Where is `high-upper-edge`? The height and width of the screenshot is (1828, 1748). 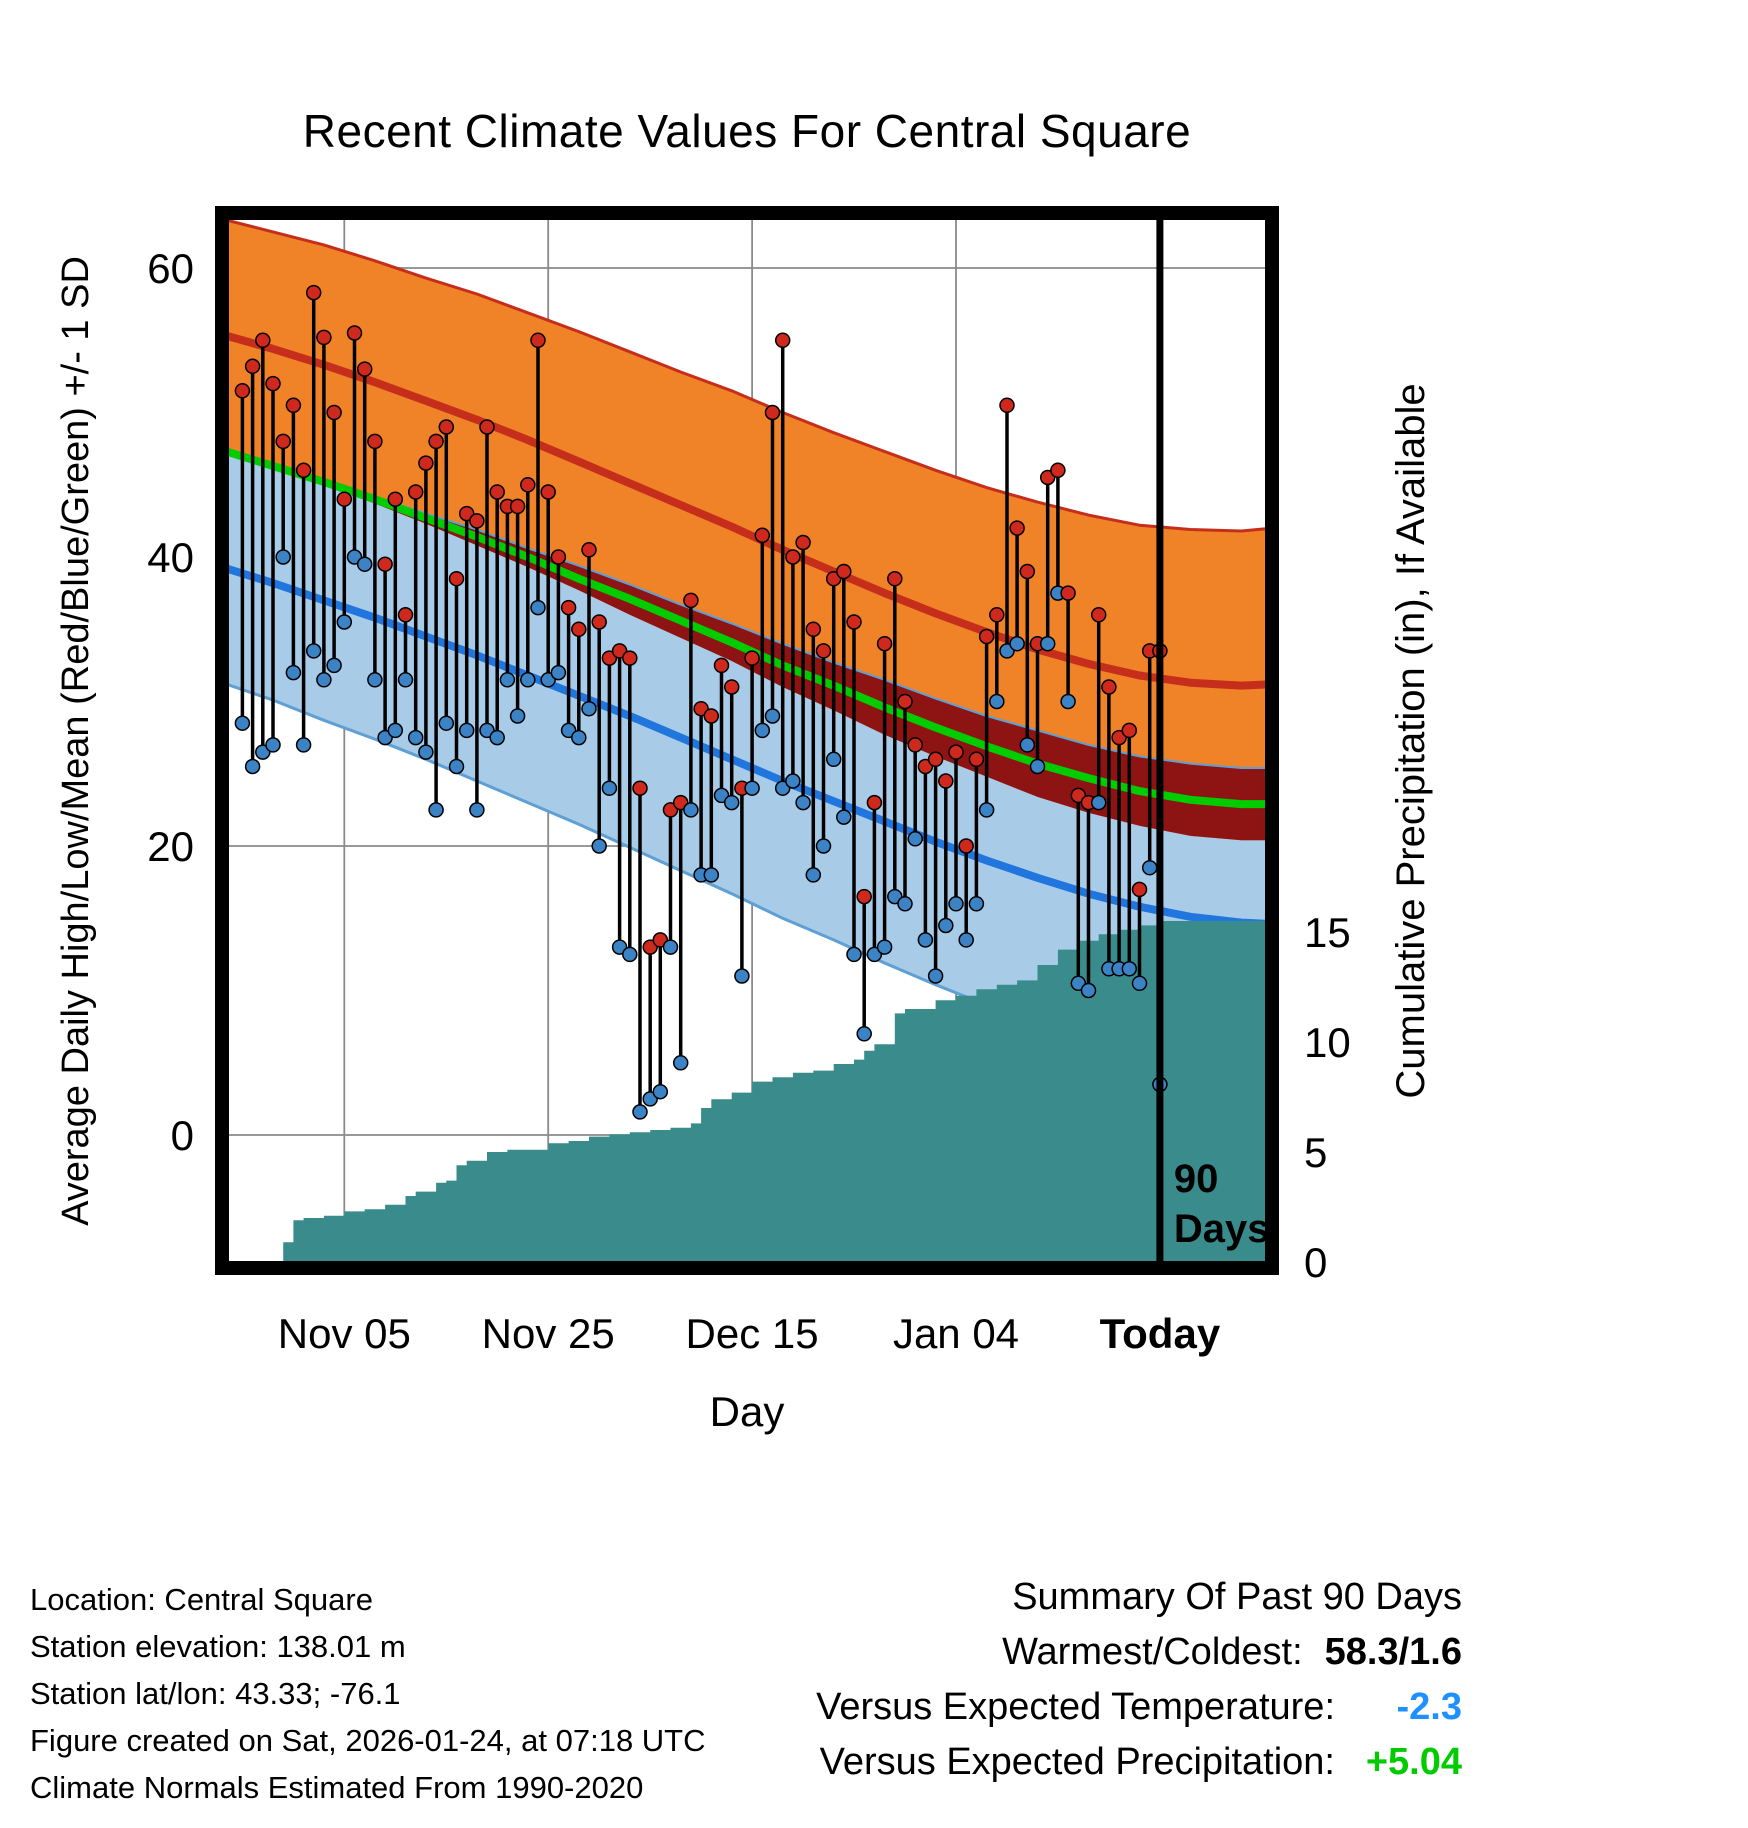 high-upper-edge is located at coordinates (747, 375).